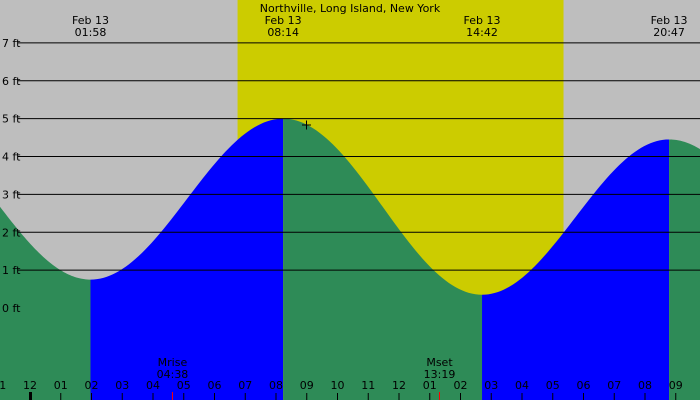 The height and width of the screenshot is (400, 700). What do you see at coordinates (45, 303) in the screenshot?
I see `falling-tide-area` at bounding box center [45, 303].